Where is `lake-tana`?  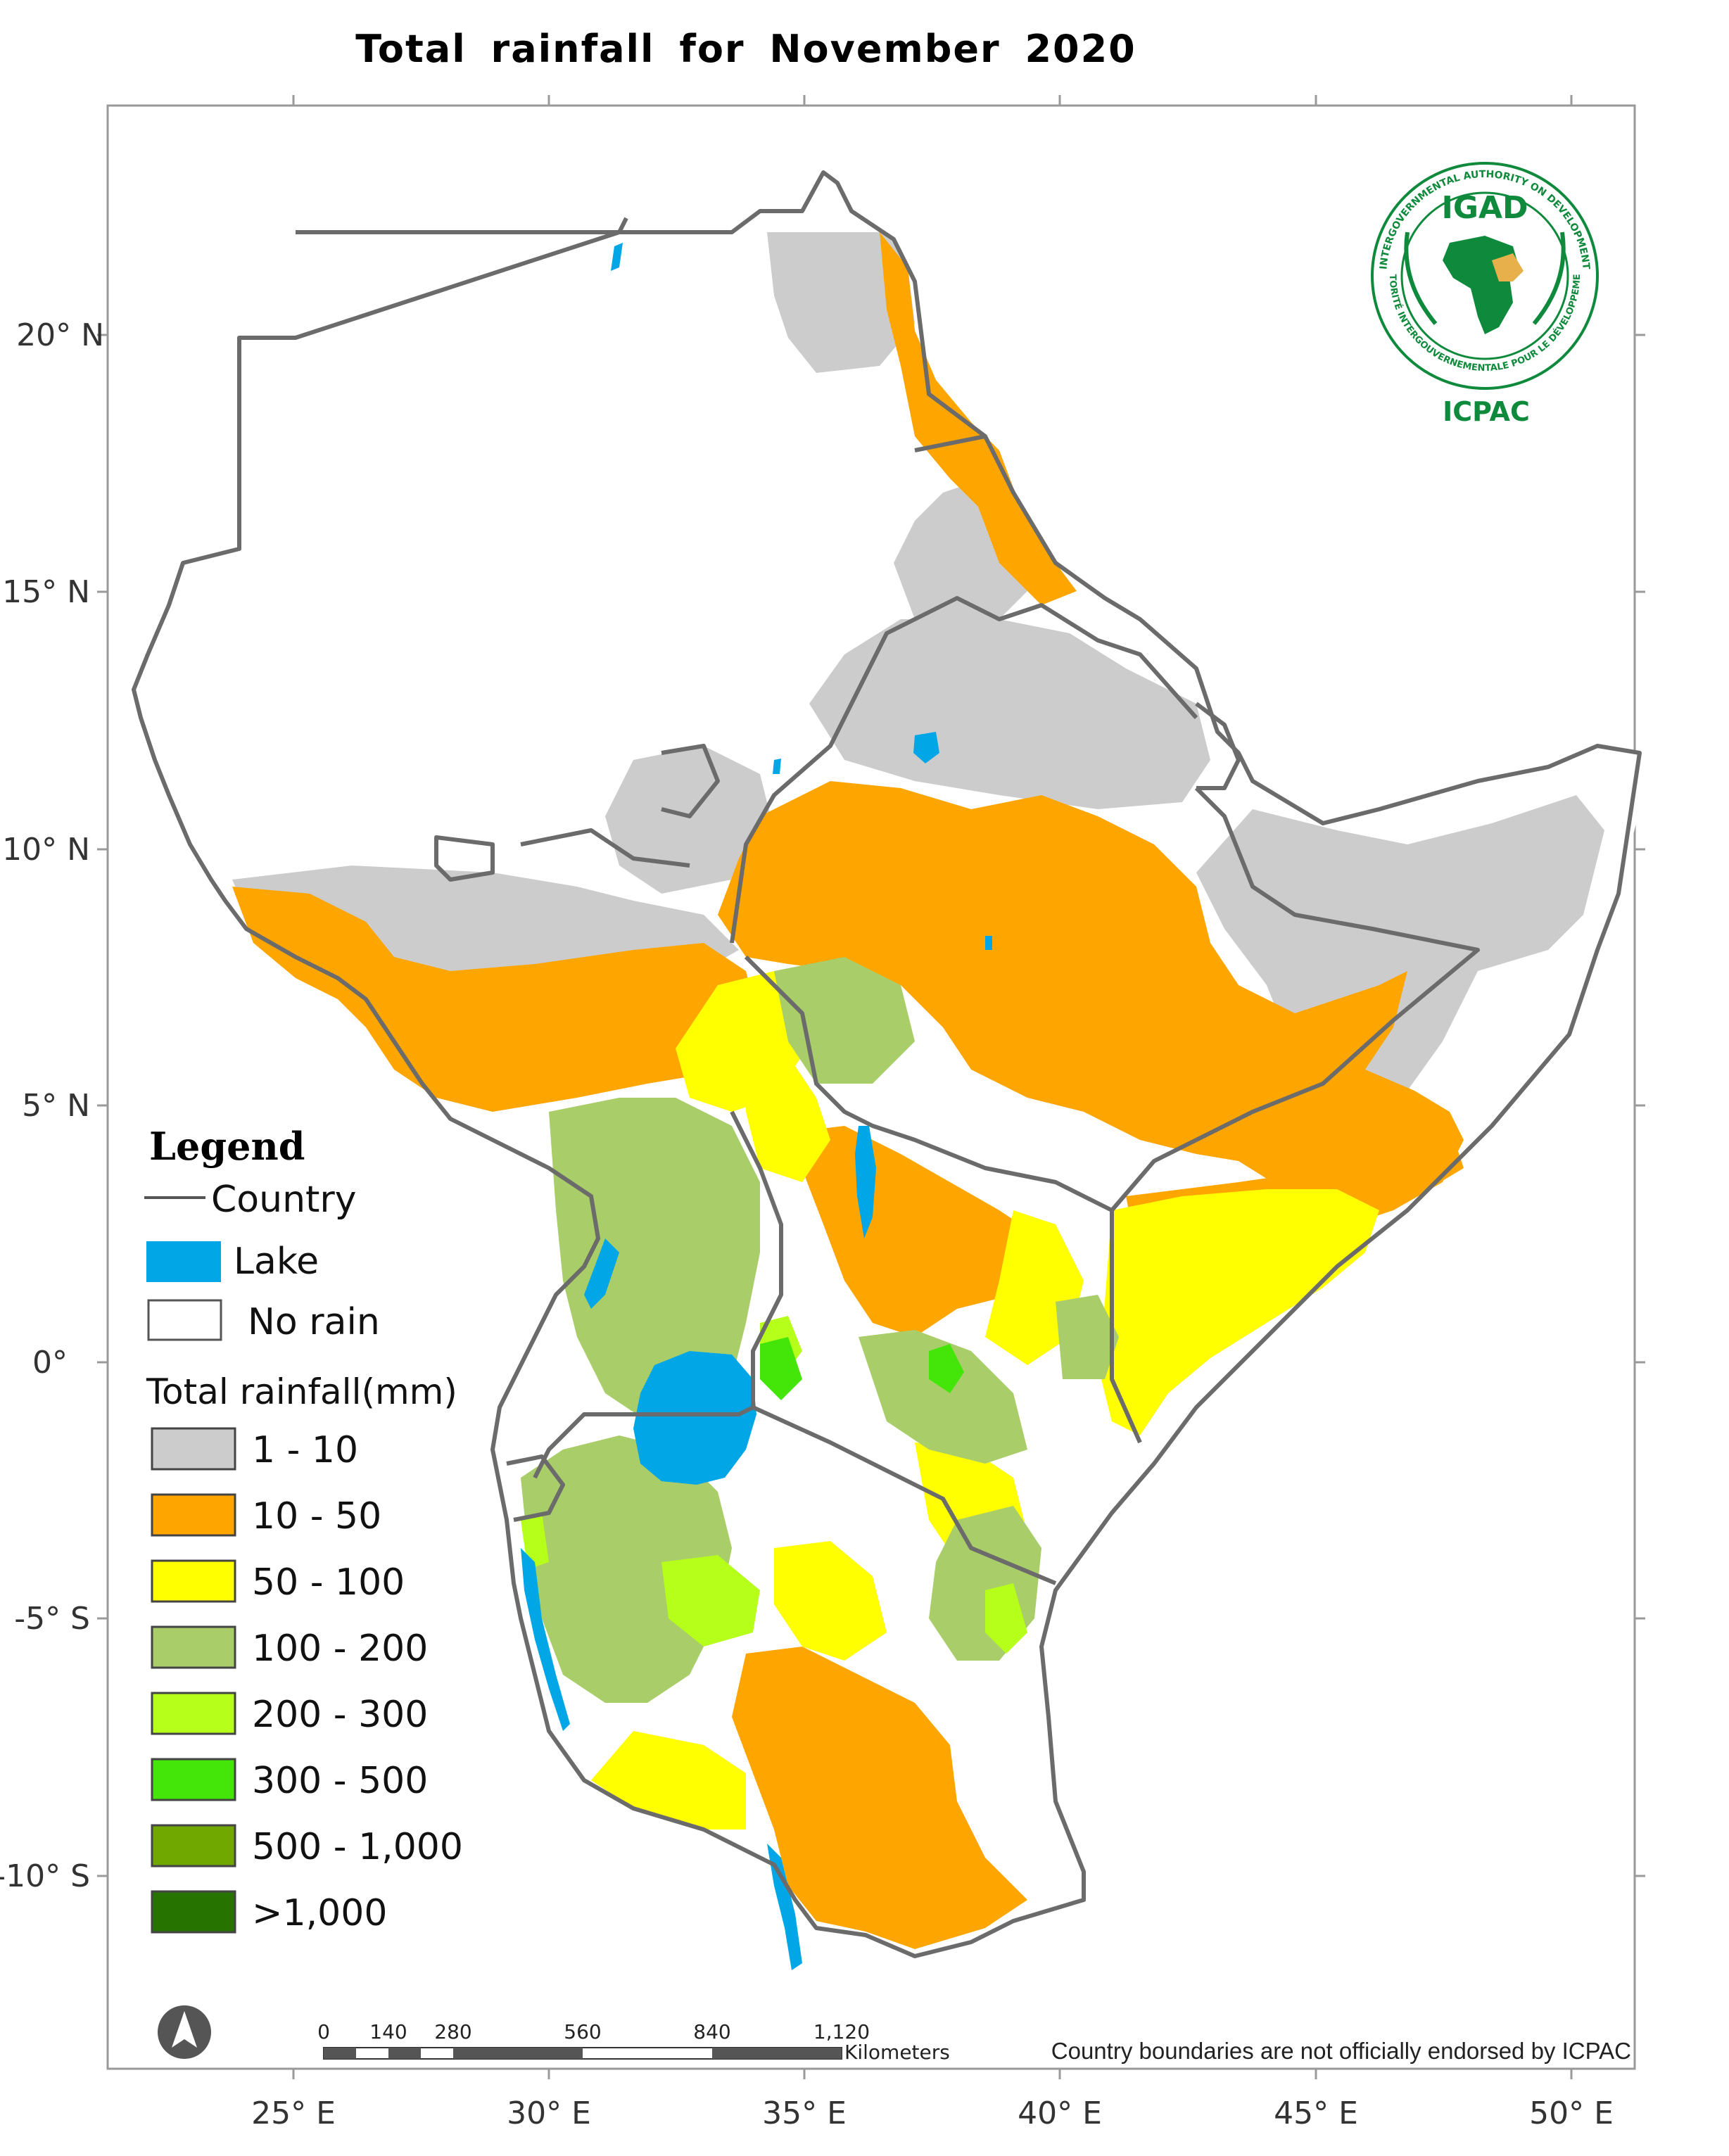 lake-tana is located at coordinates (926, 747).